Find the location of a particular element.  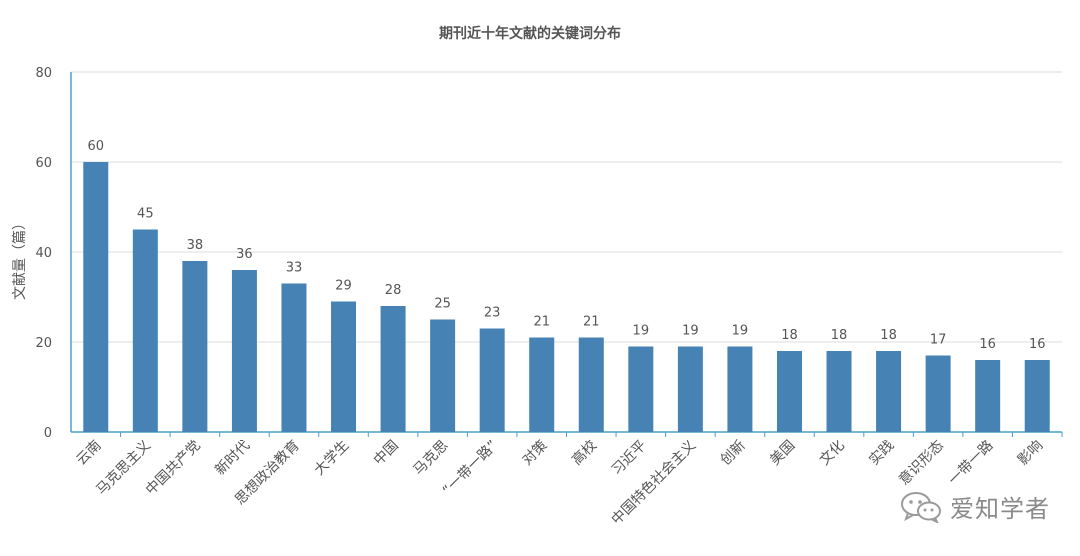

data-label: 29 is located at coordinates (343, 286).